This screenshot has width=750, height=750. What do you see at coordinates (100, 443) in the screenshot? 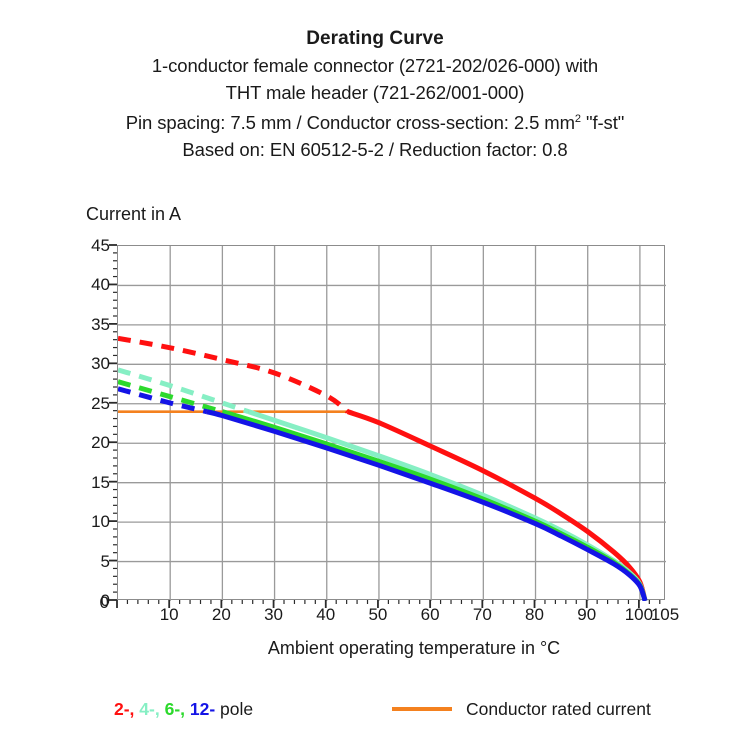
I see `y-tick-label: 20` at bounding box center [100, 443].